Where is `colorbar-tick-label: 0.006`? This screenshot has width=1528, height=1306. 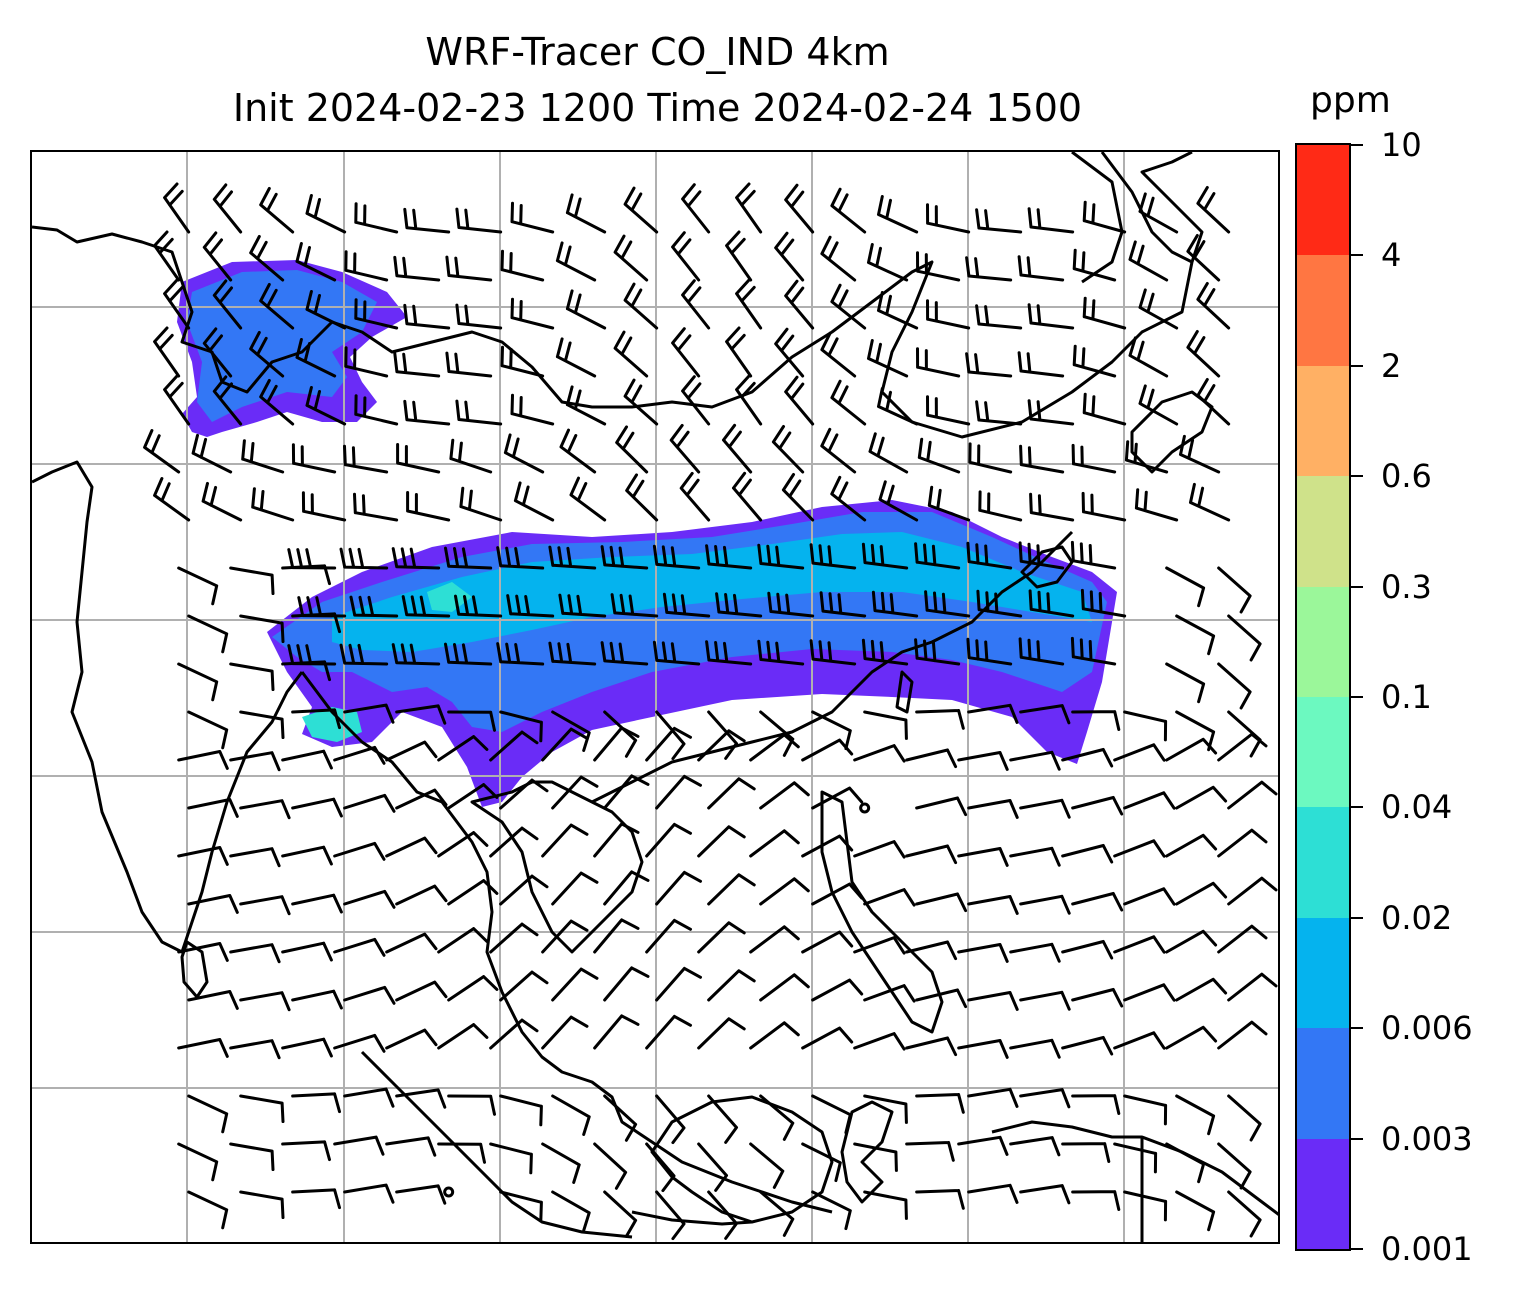 colorbar-tick-label: 0.006 is located at coordinates (1427, 1028).